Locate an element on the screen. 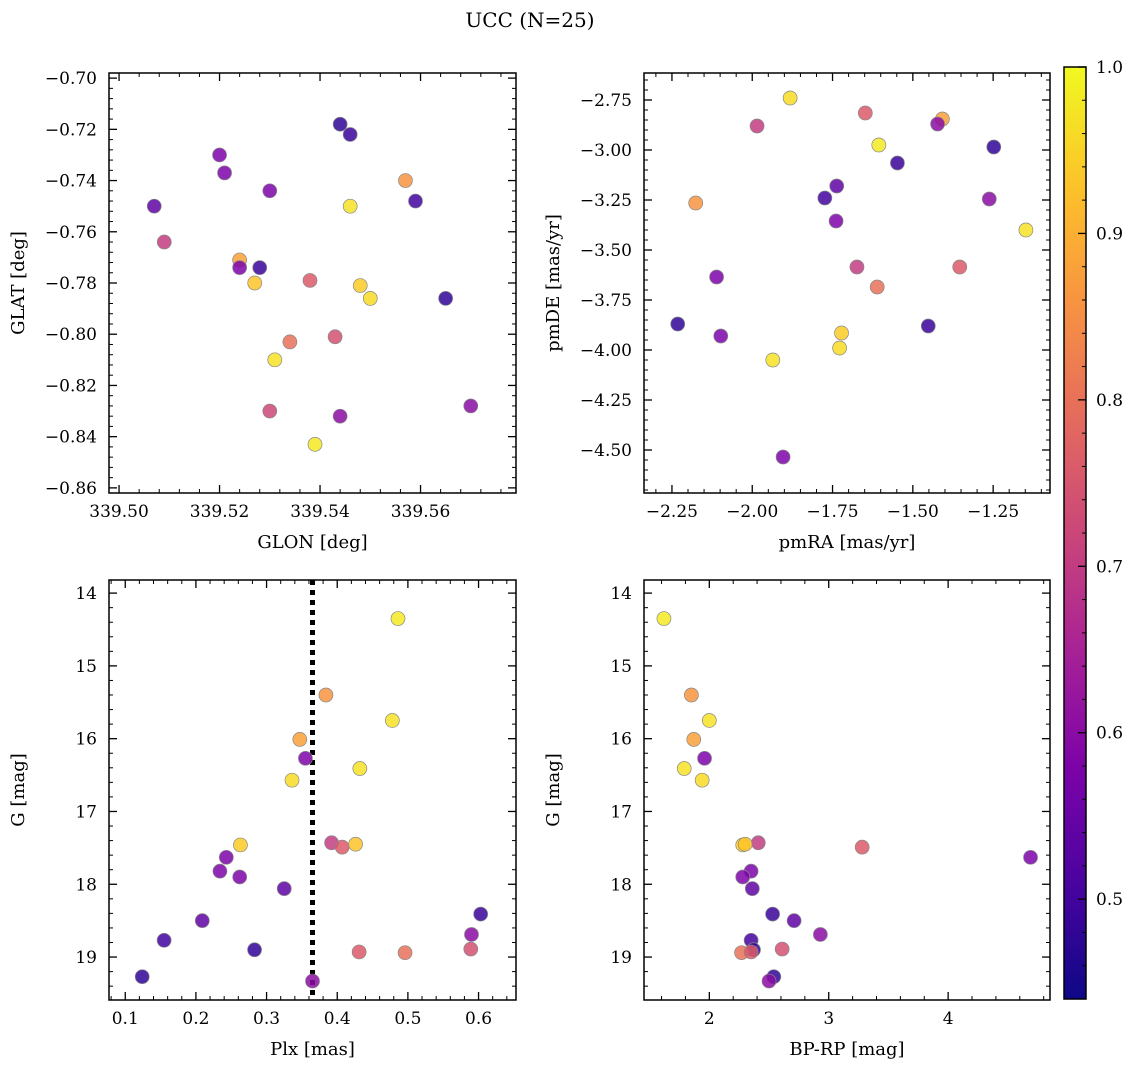 The image size is (1136, 1067). y-tick-label: −3.50 is located at coordinates (606, 251).